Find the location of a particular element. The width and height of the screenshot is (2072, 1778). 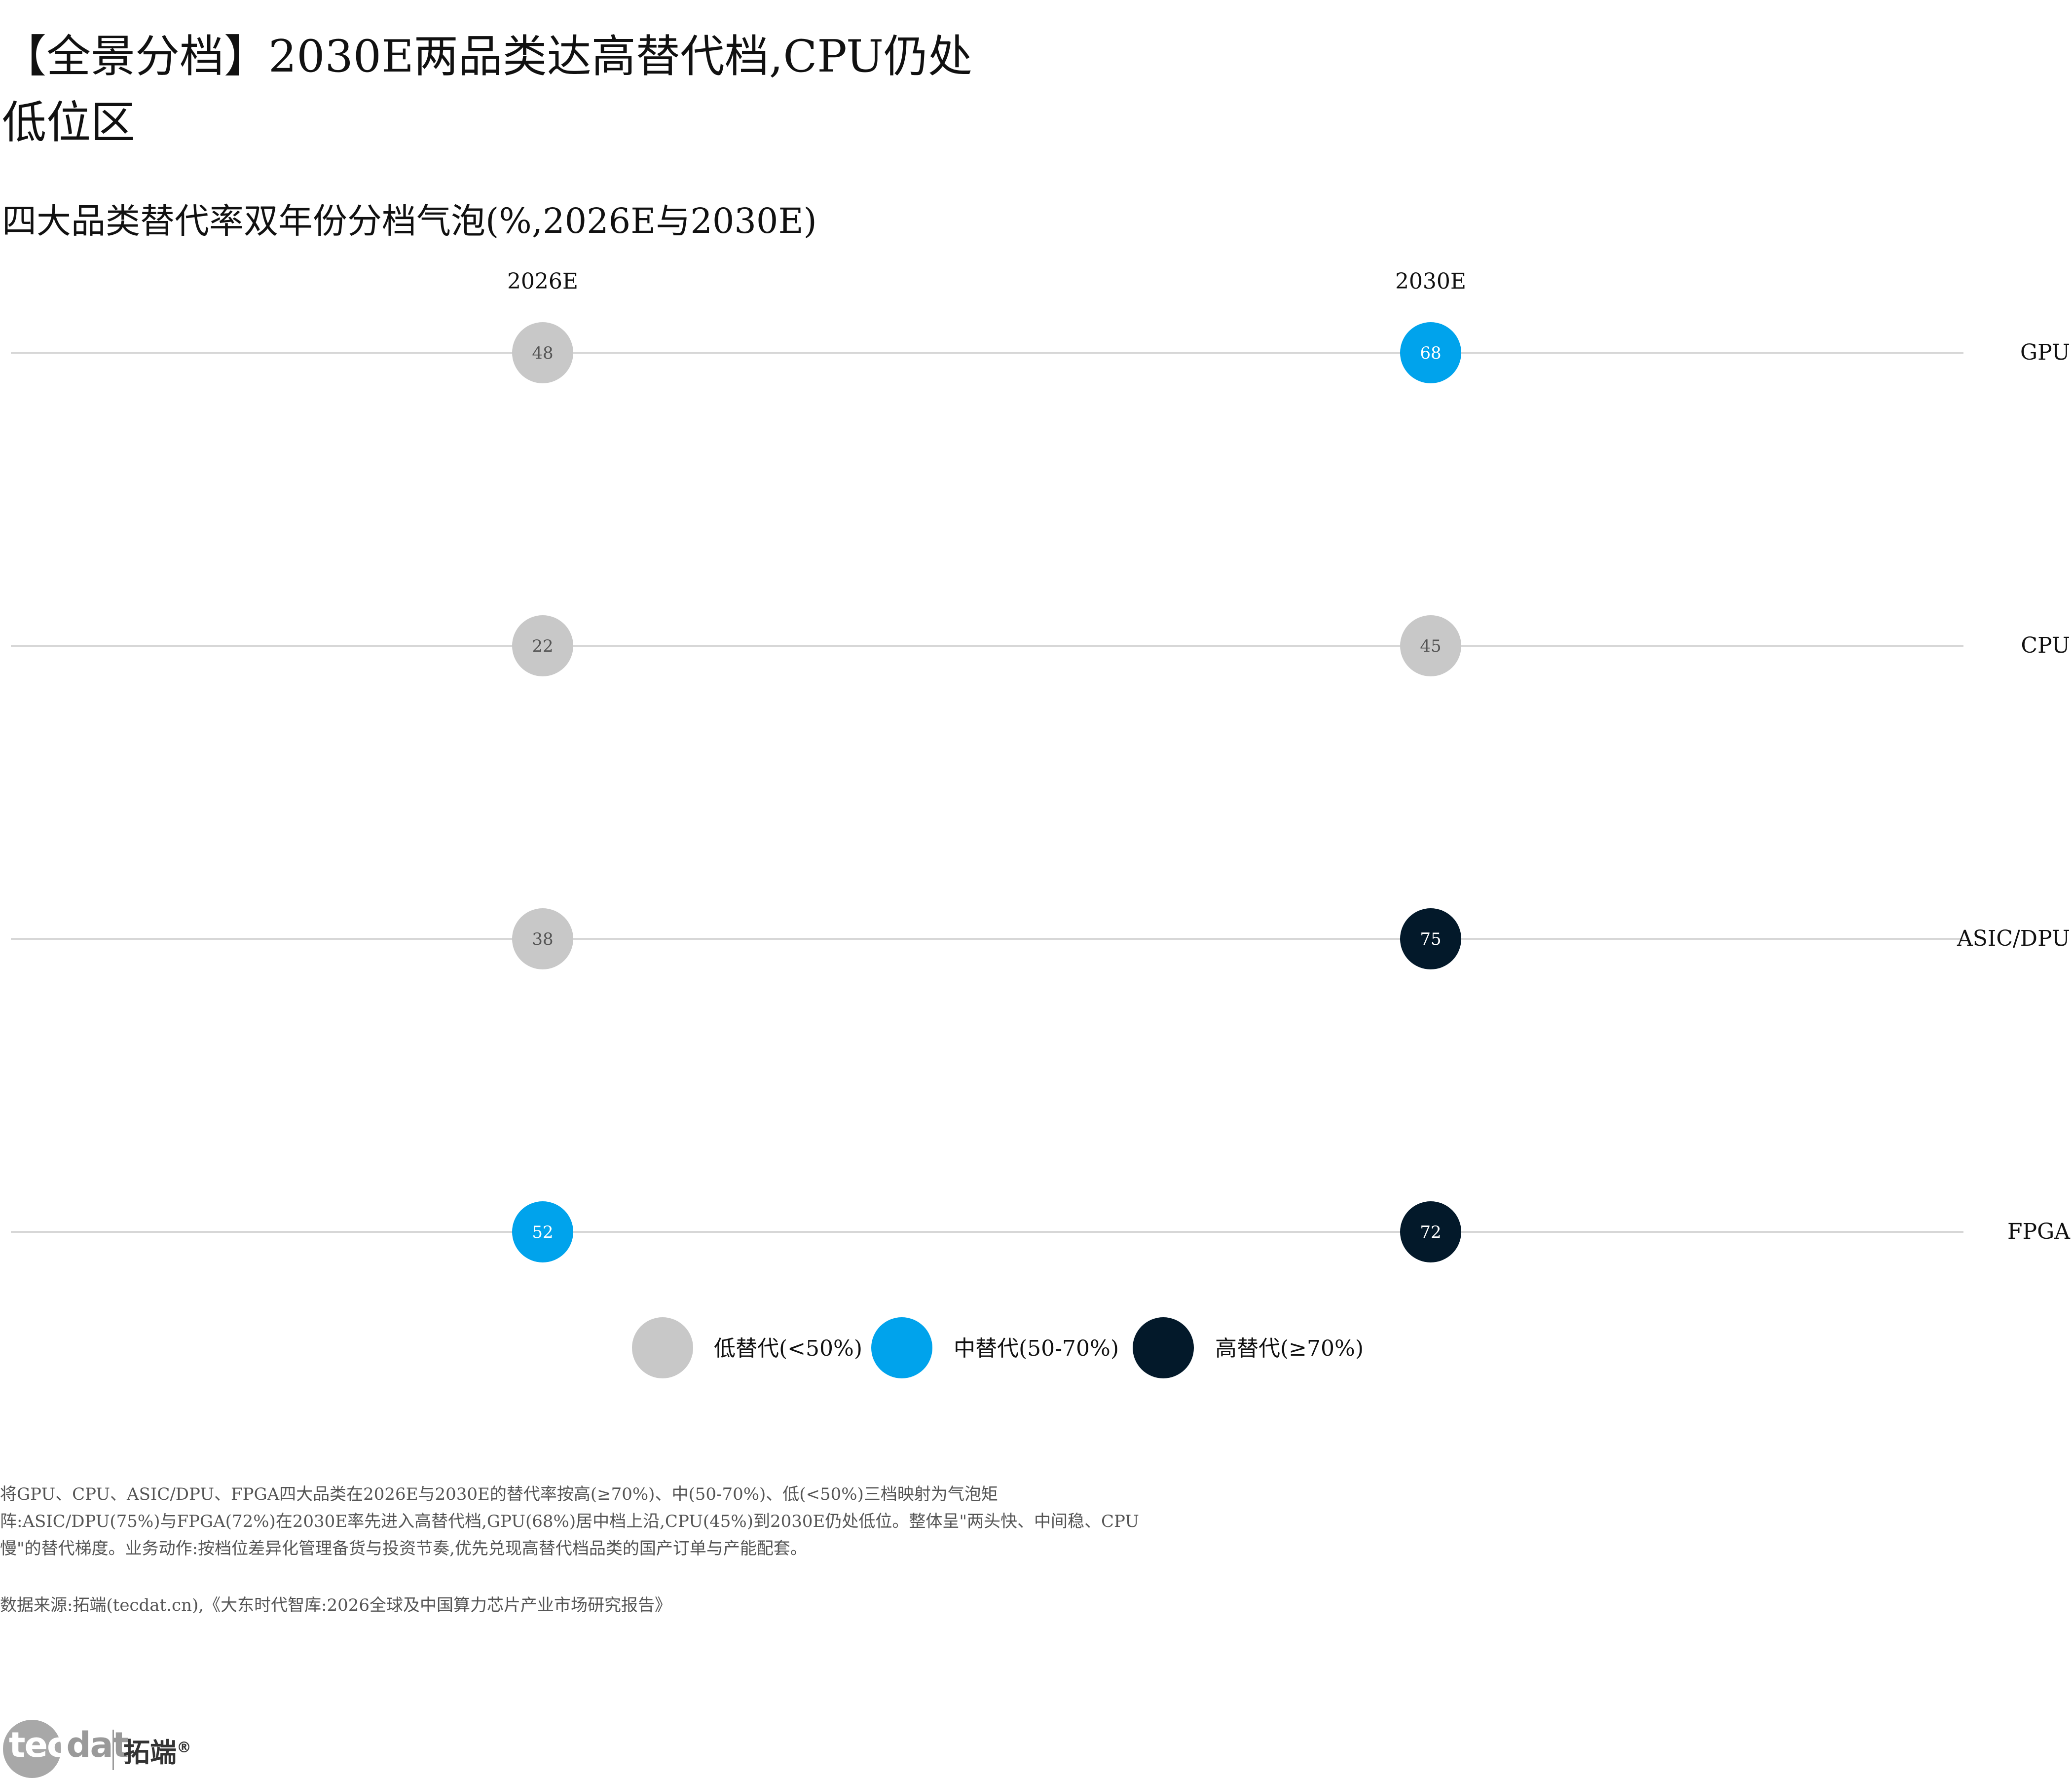

legend-label-2: 高替代(≥70%) is located at coordinates (1290, 1348).